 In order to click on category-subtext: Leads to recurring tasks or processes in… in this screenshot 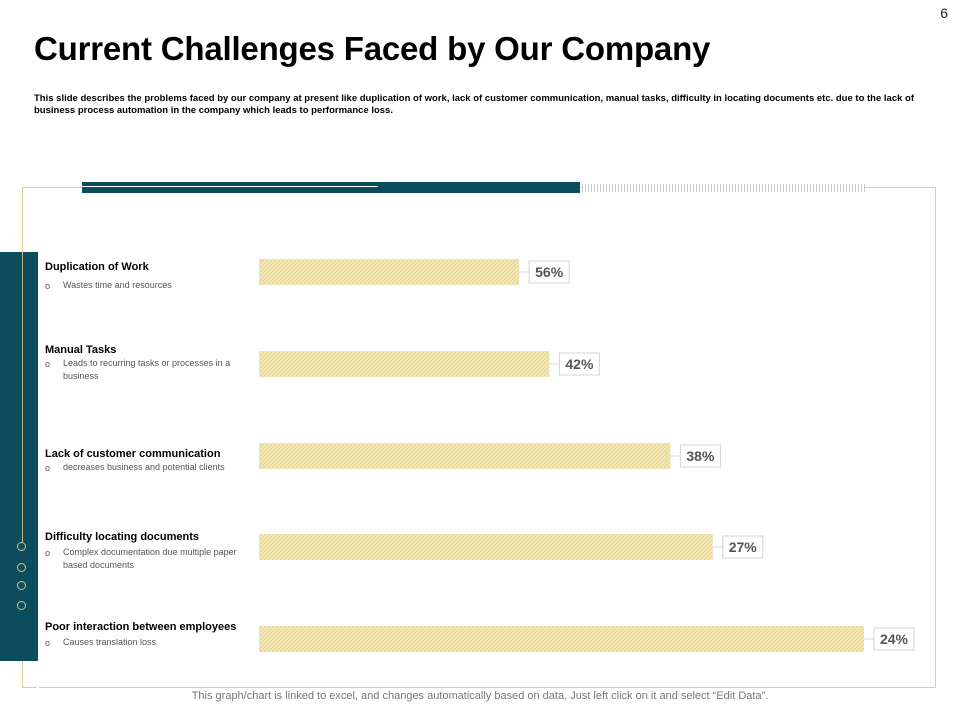, I will do `click(147, 369)`.